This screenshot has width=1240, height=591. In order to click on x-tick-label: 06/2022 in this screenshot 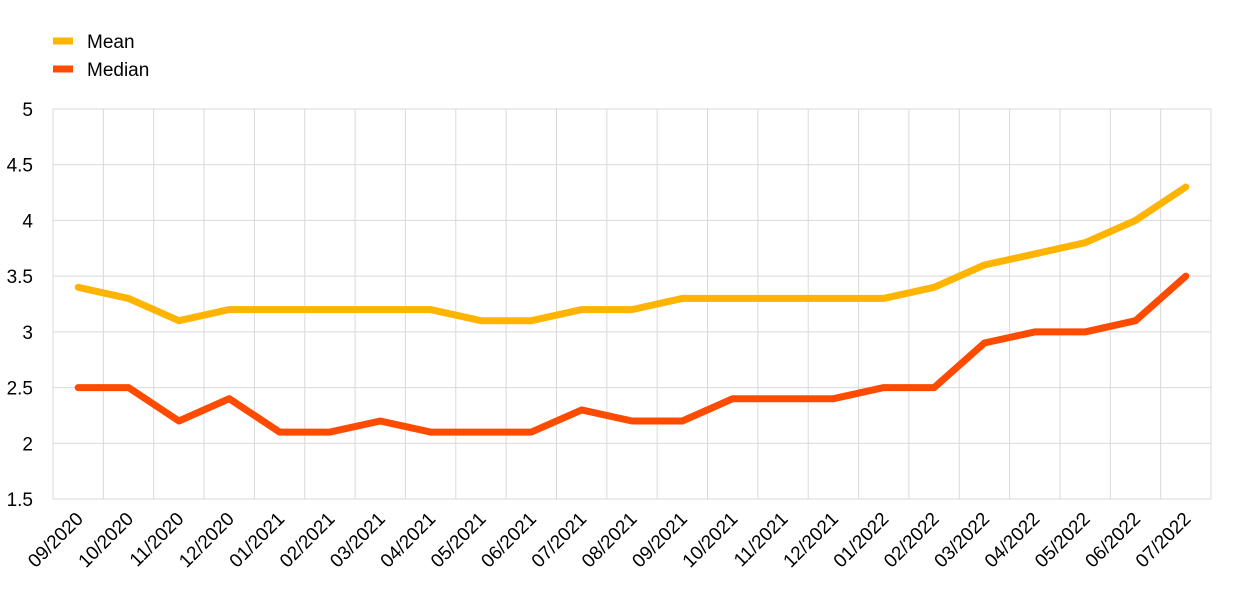, I will do `click(1113, 540)`.